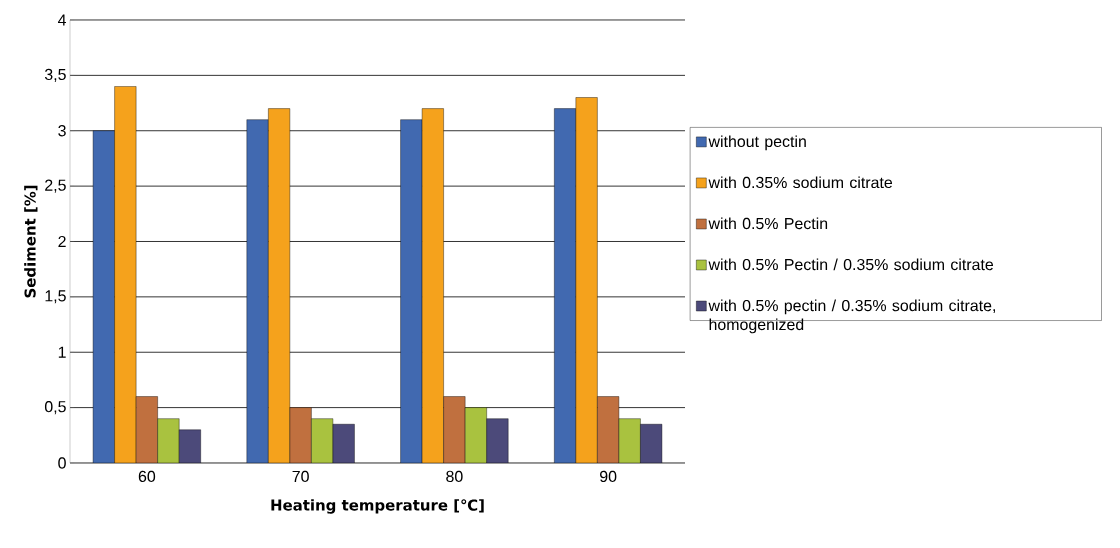  Describe the element at coordinates (55, 75) in the screenshot. I see `y-tick-label: 3,5` at that location.